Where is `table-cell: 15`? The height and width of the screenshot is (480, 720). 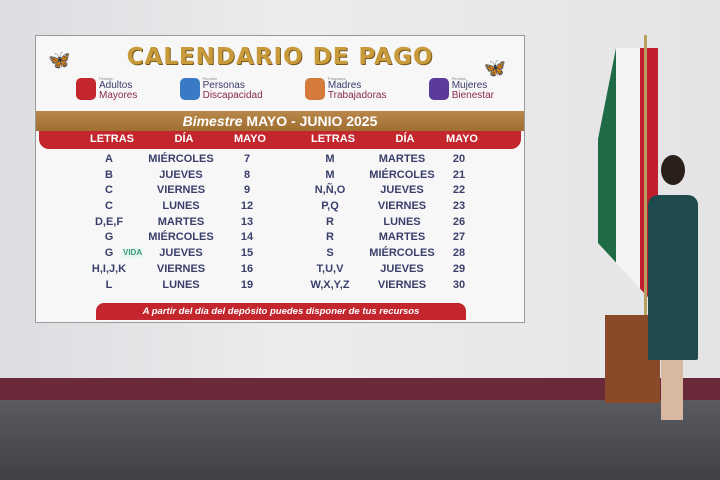 table-cell: 15 is located at coordinates (247, 253).